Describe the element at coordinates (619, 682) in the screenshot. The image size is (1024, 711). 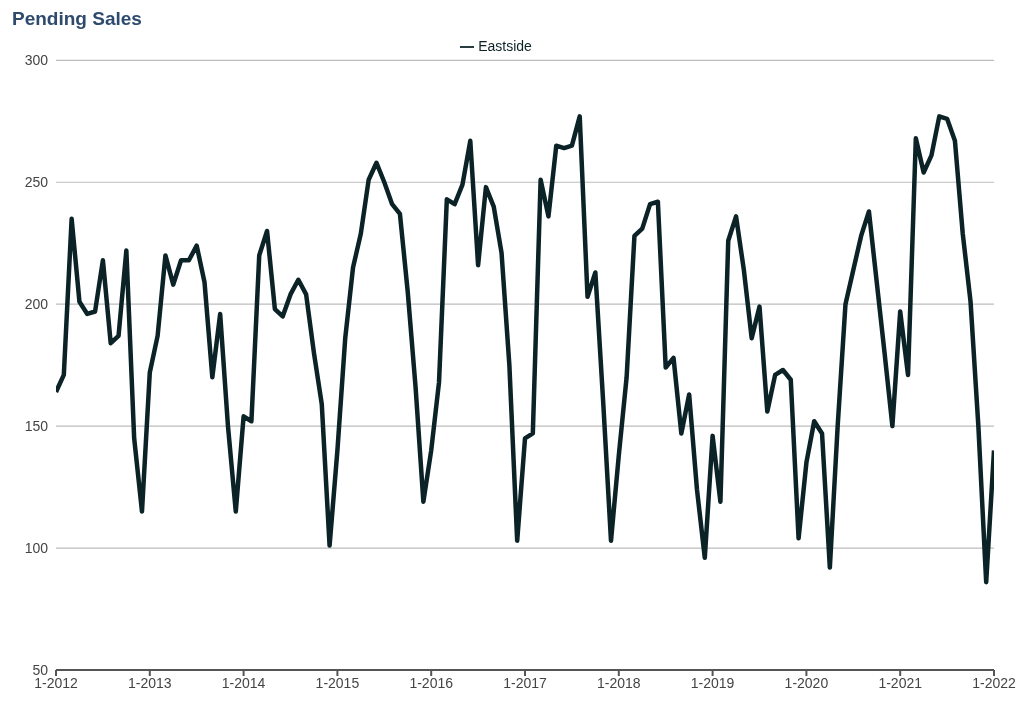
I see `x-tick-label: 1-2018` at that location.